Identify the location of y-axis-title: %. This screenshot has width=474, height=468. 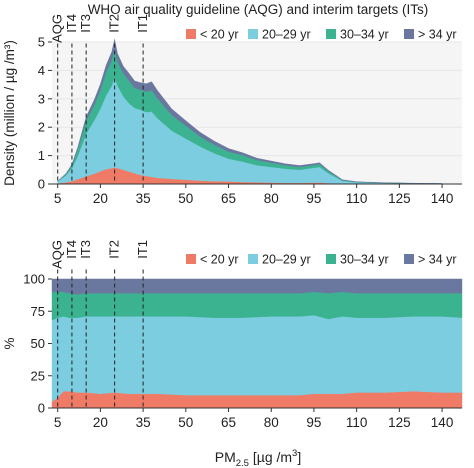
(9, 343).